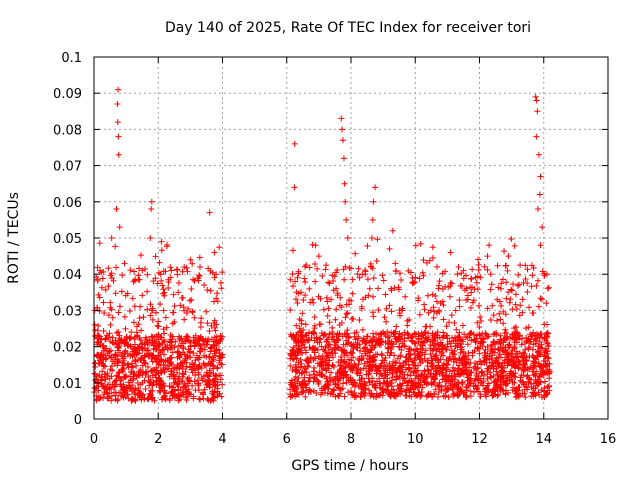  I want to click on y-tick-label: 0.02, so click(67, 348).